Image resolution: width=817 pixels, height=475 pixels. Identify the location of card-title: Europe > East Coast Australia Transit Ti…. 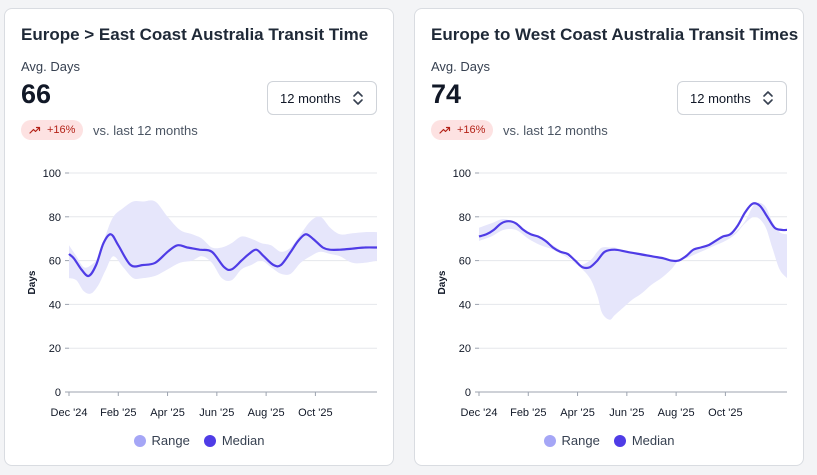
(195, 34).